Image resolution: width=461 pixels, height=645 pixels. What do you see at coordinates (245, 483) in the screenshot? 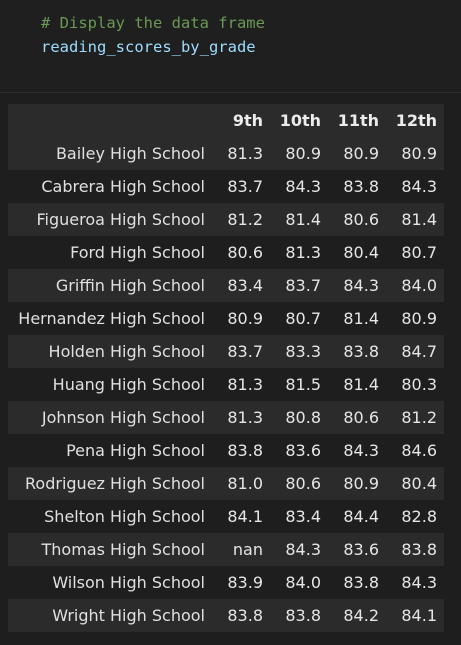
I see `table-cell: 81.0` at bounding box center [245, 483].